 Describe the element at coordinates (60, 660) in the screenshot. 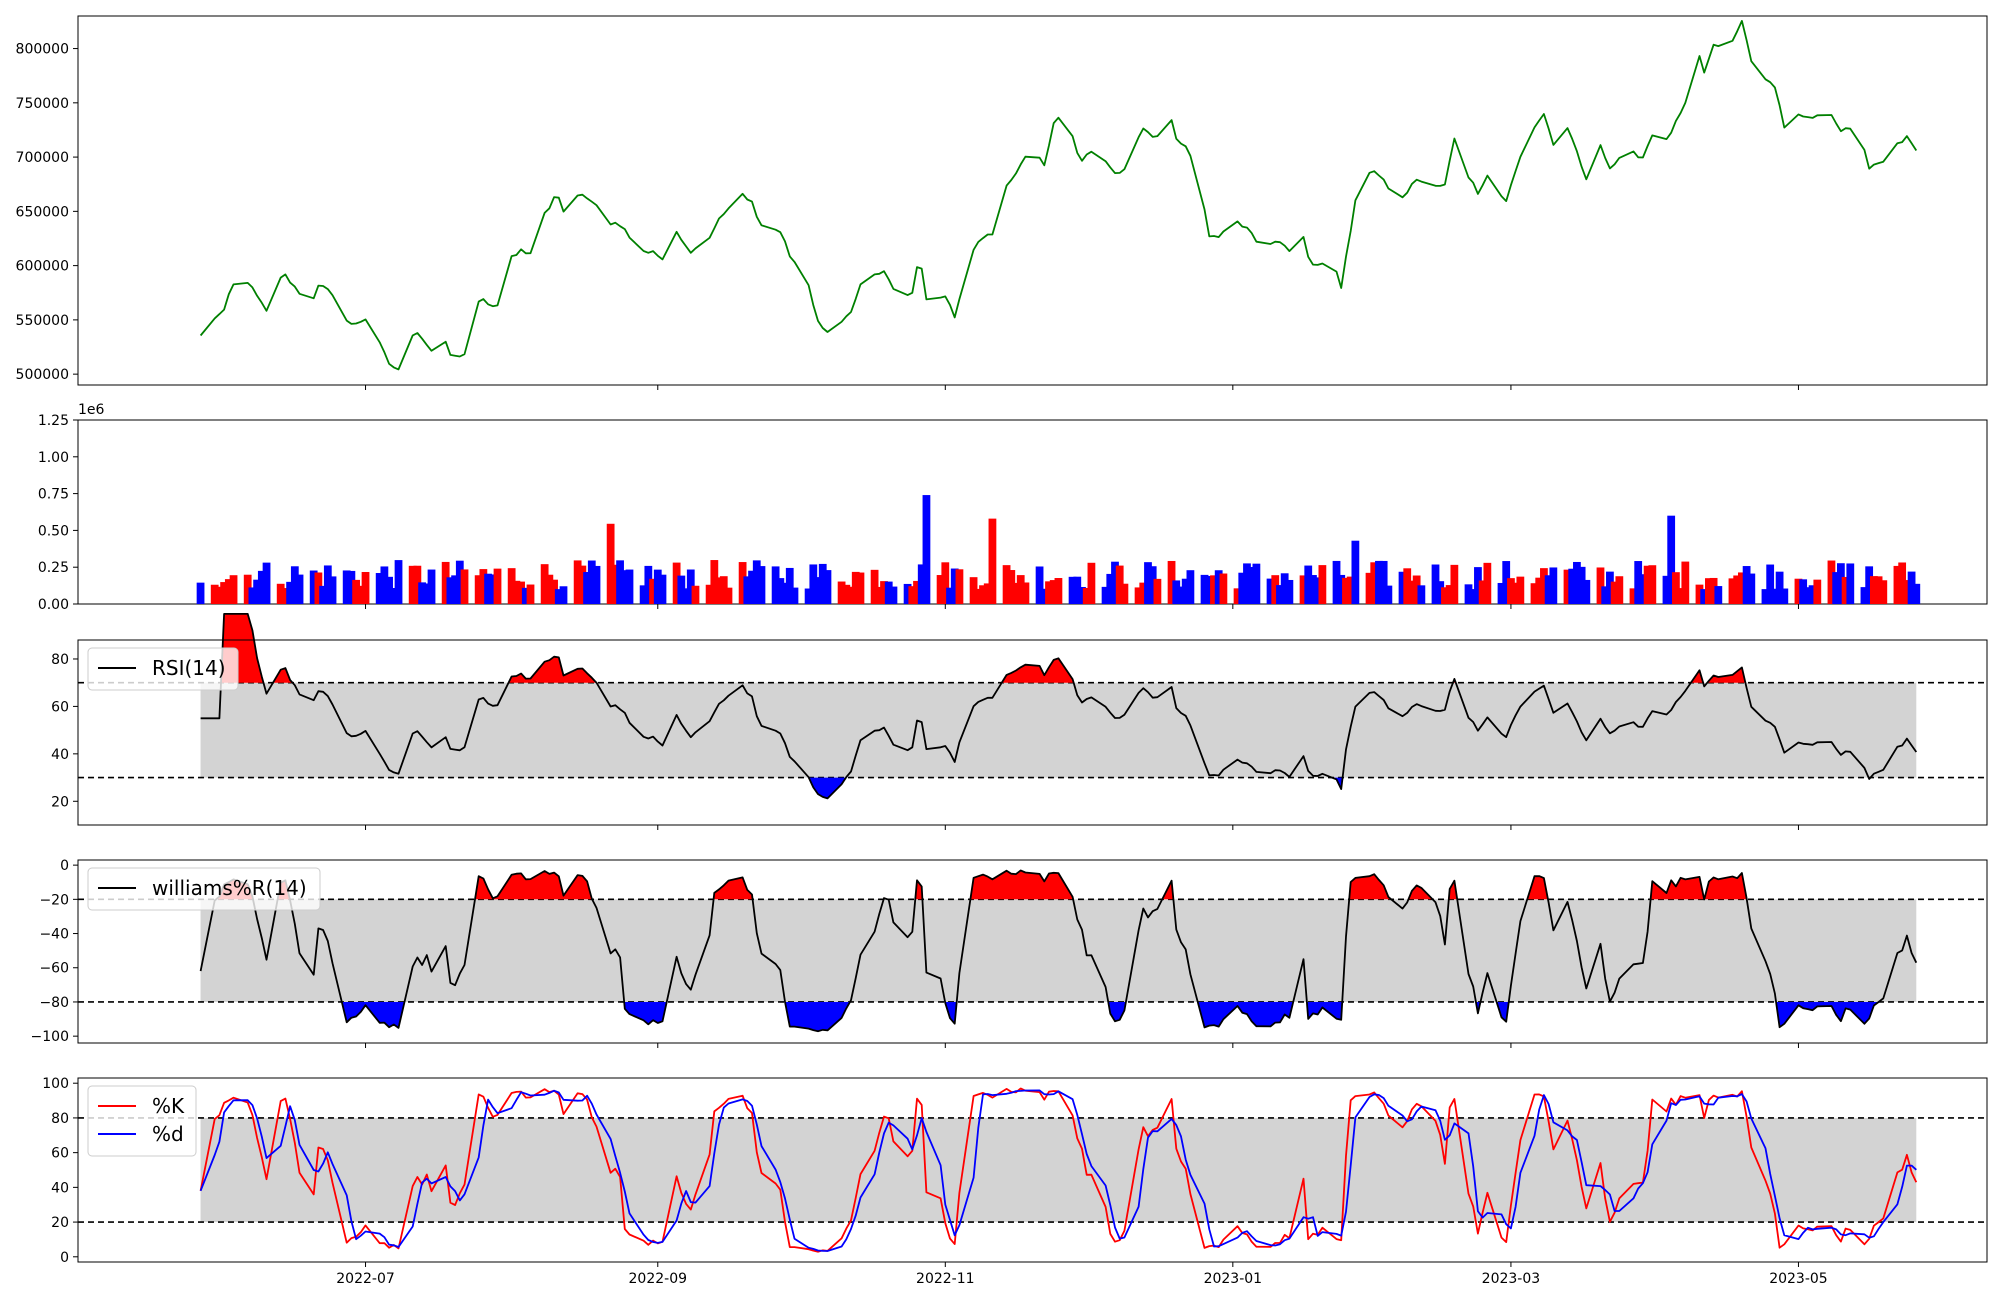

I see `rsi-ytick-label: 80` at that location.